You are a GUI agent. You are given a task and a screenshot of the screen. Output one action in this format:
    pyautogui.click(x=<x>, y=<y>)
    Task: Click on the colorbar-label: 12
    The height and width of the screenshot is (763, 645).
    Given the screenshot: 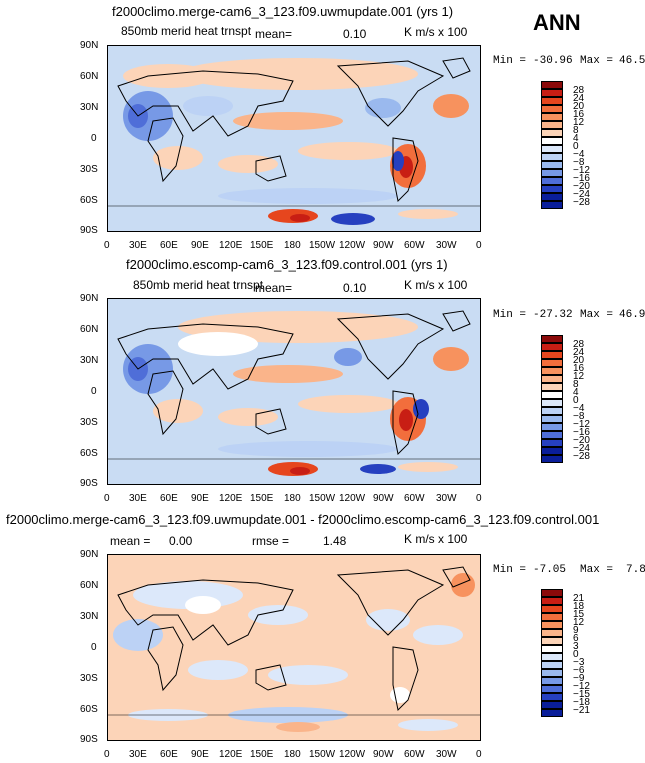 What is the action you would take?
    pyautogui.click(x=579, y=622)
    